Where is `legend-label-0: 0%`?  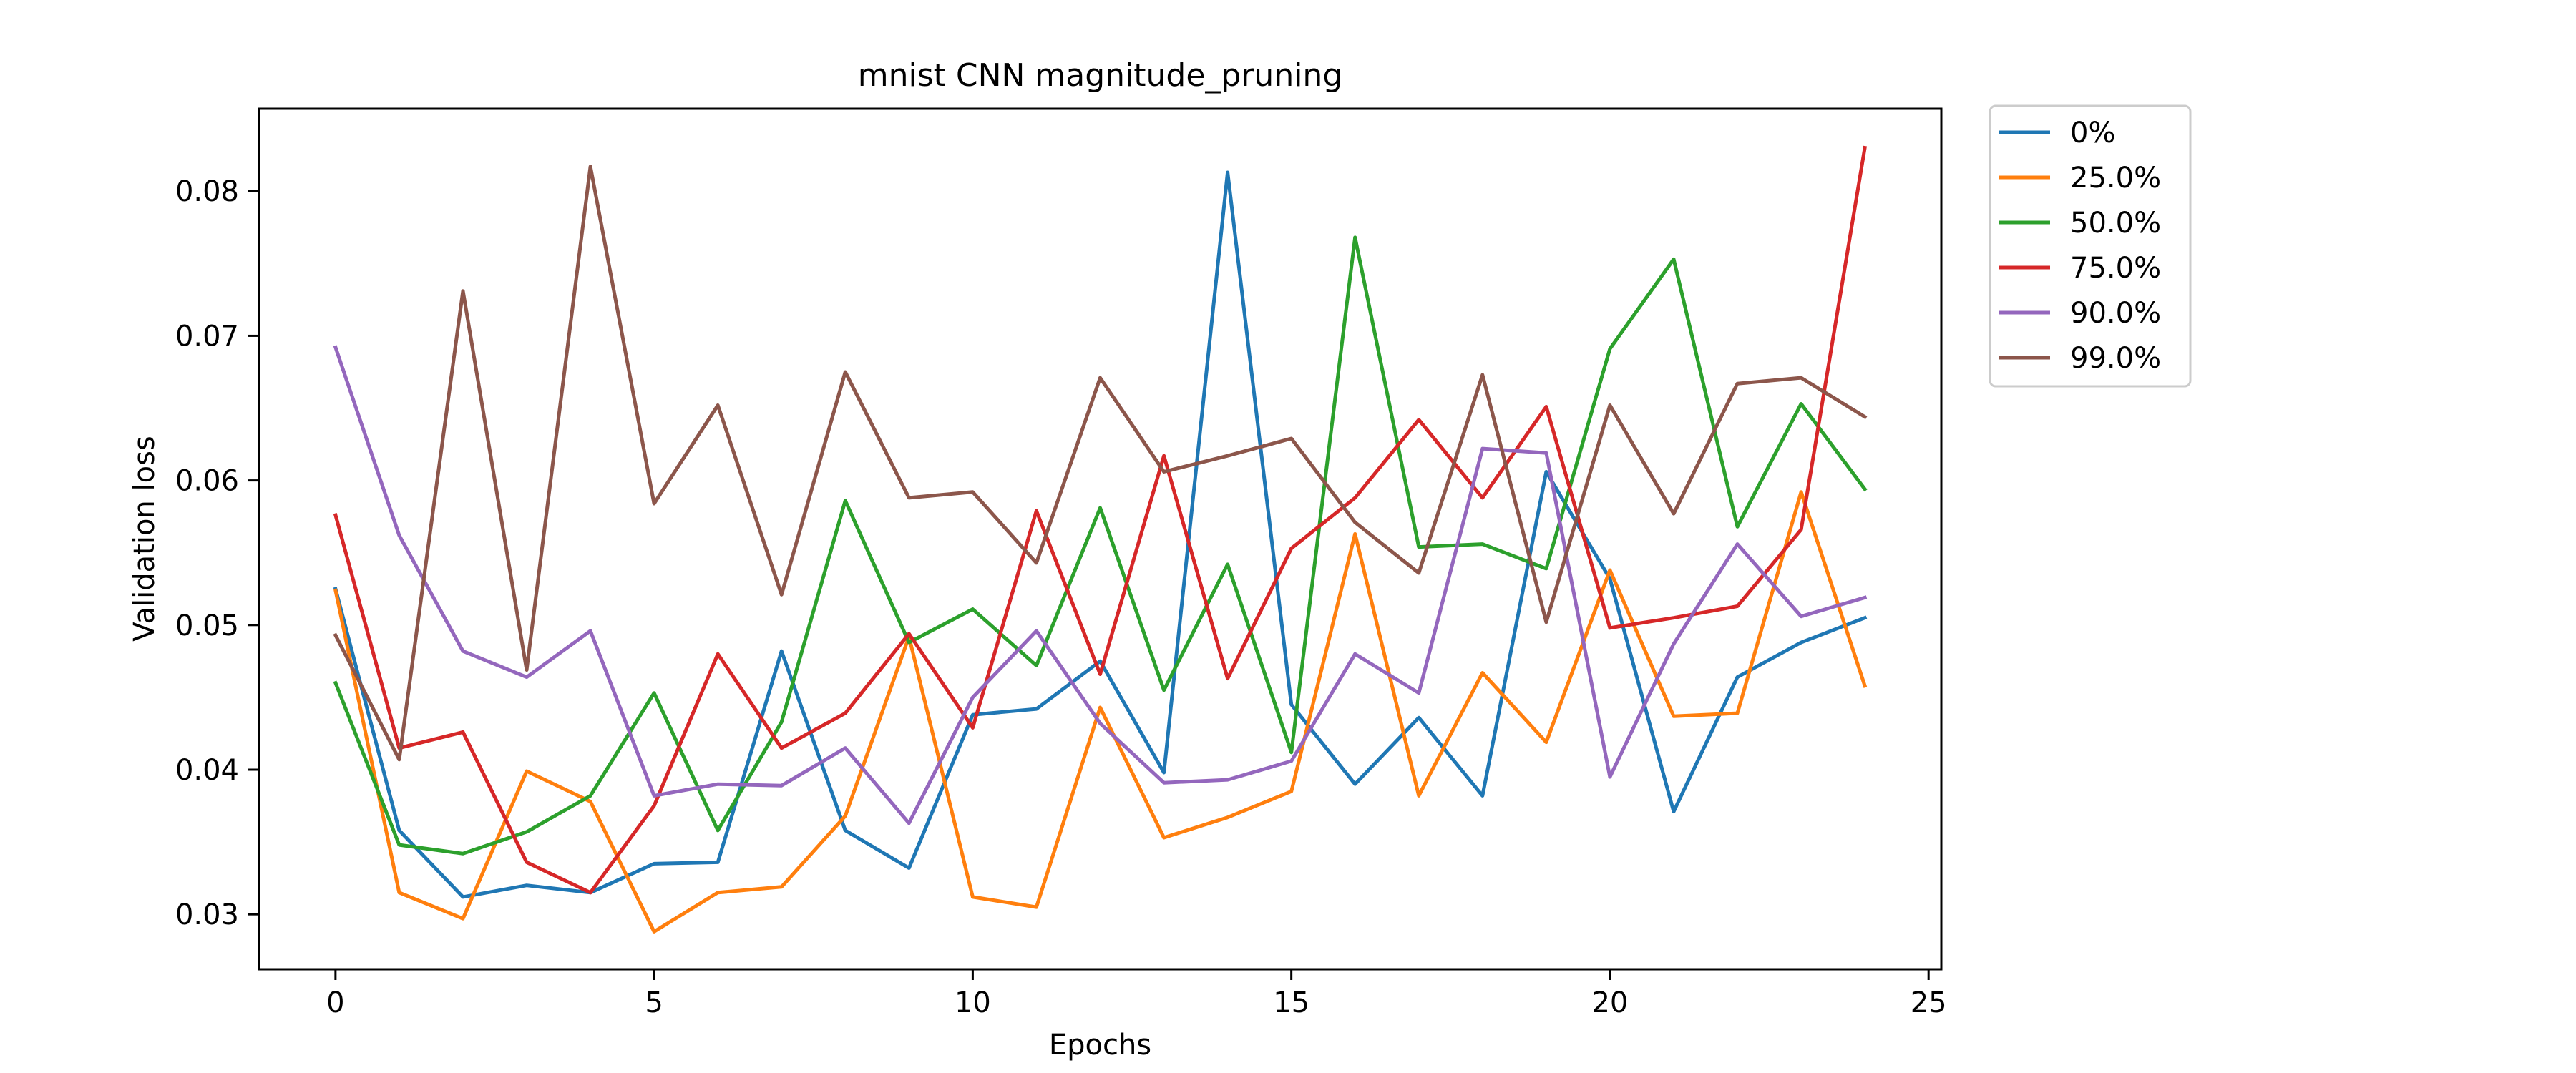 legend-label-0: 0% is located at coordinates (2092, 133).